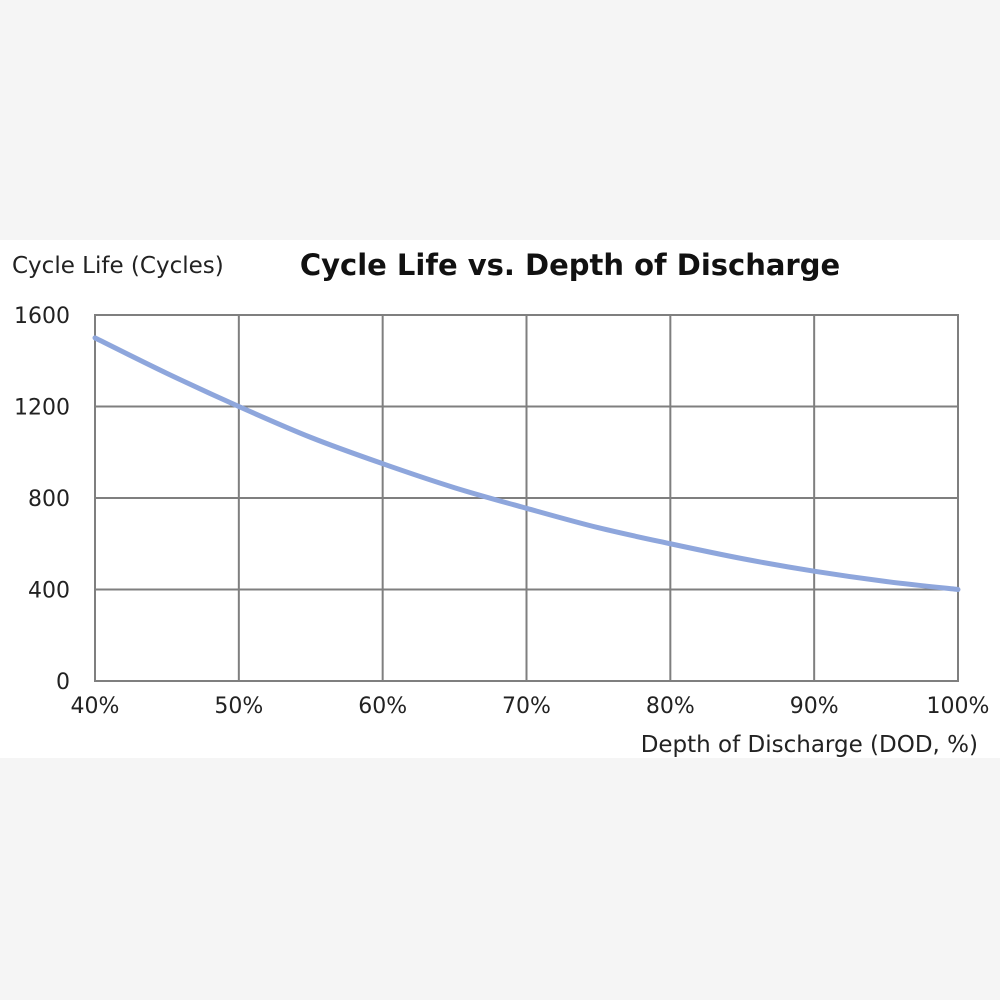 Image resolution: width=1000 pixels, height=1000 pixels. What do you see at coordinates (118, 266) in the screenshot?
I see `y-axis-label: Cycle Life (Cycles)` at bounding box center [118, 266].